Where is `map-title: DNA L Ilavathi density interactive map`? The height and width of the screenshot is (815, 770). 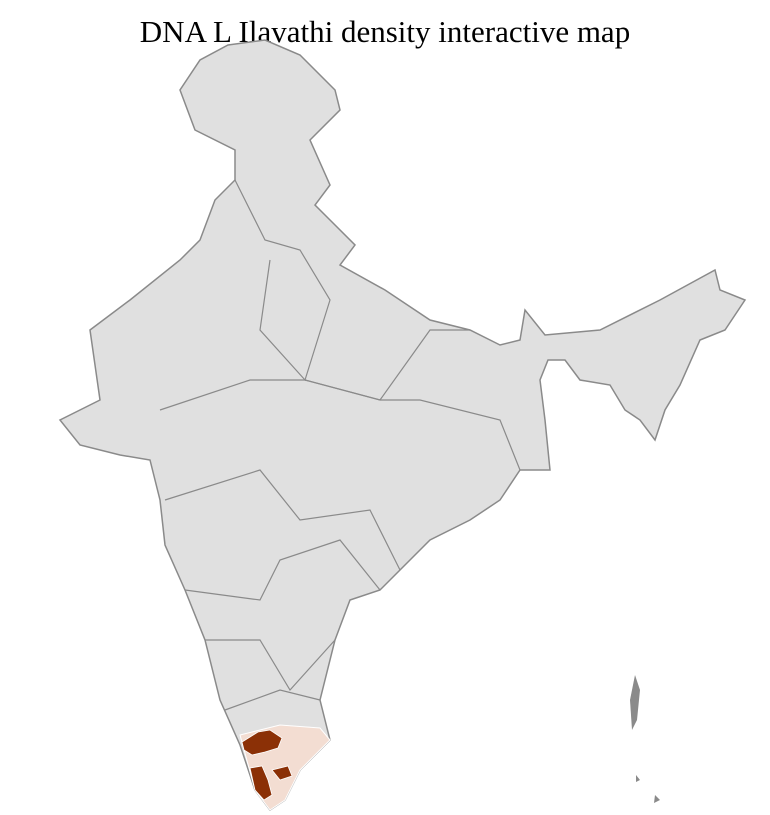
map-title: DNA L Ilavathi density interactive map is located at coordinates (385, 31).